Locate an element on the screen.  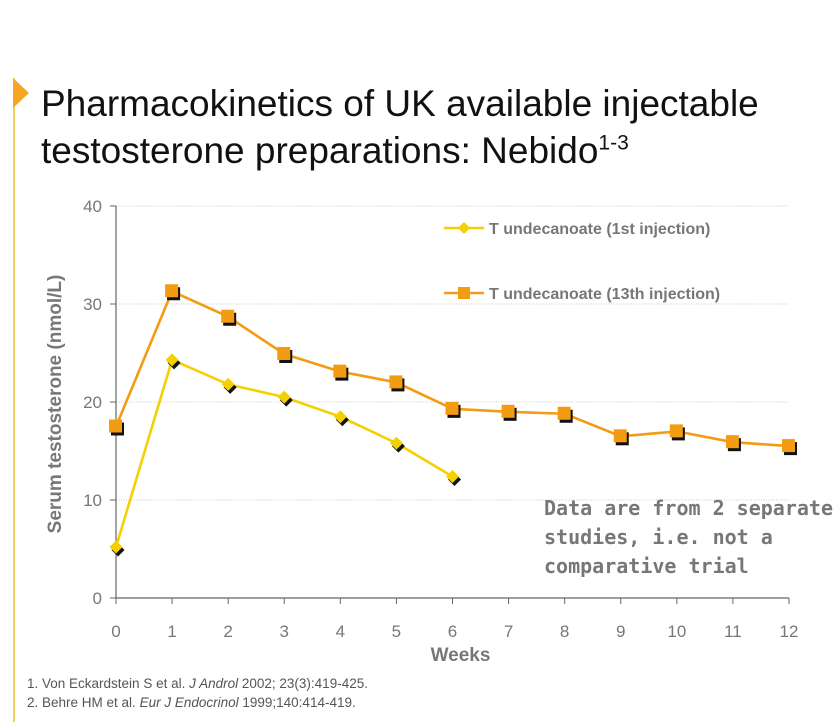
data-point-s2-x3 is located at coordinates (285, 354).